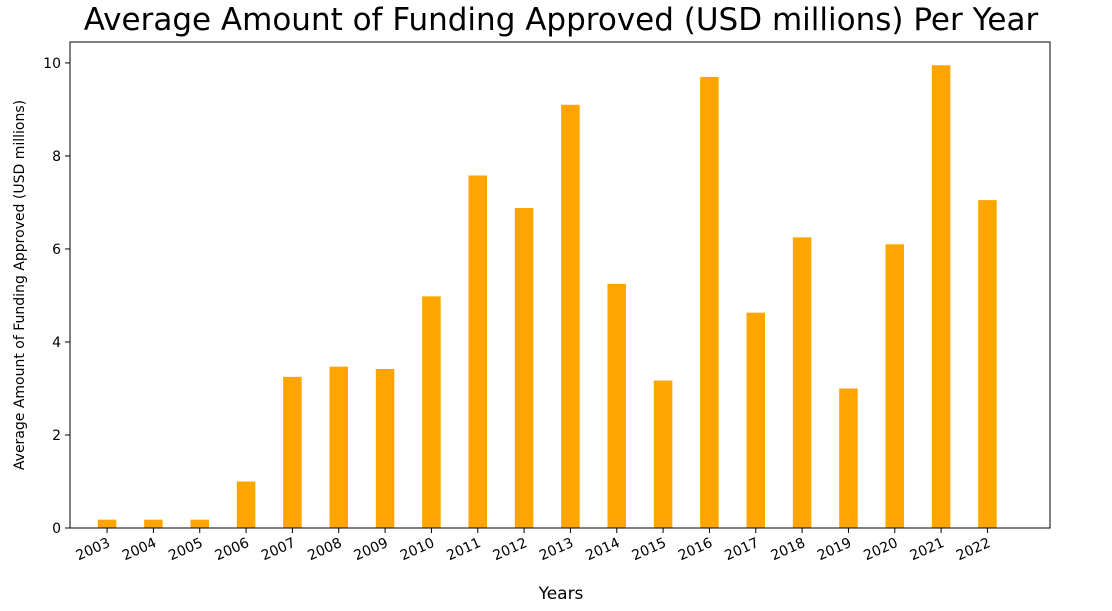 This screenshot has width=1112, height=611. What do you see at coordinates (570, 316) in the screenshot?
I see `bar-2013` at bounding box center [570, 316].